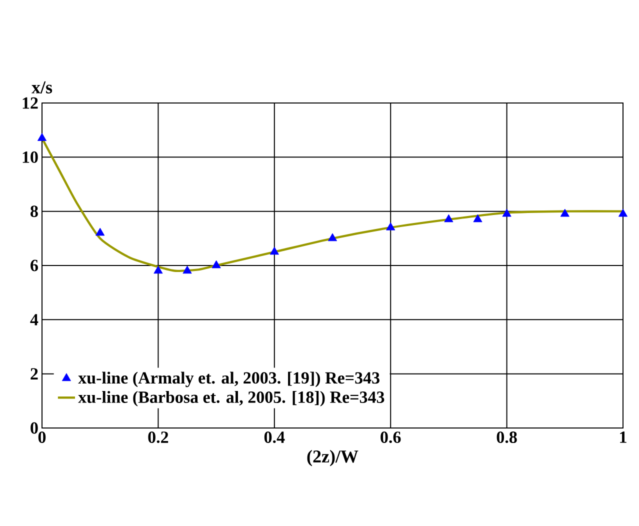 The width and height of the screenshot is (639, 526). Describe the element at coordinates (34, 212) in the screenshot. I see `y-tick-label: 8` at that location.